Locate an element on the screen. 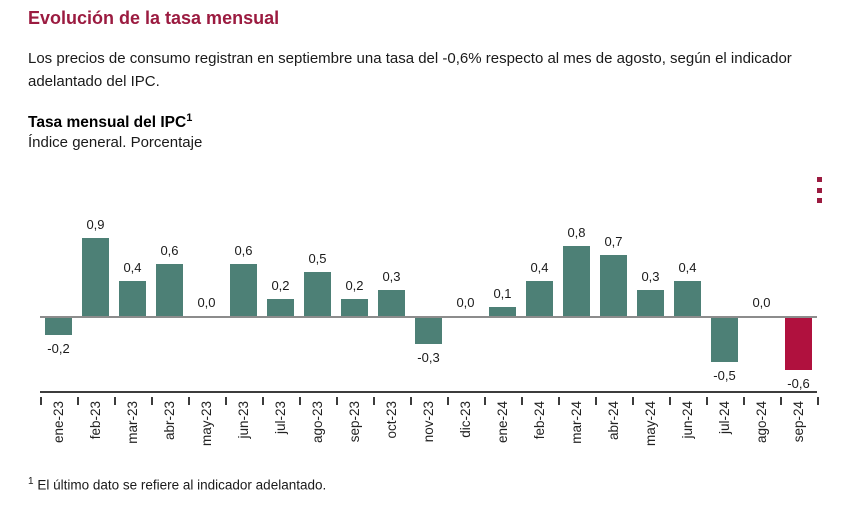 Image resolution: width=864 pixels, height=516 pixels. value-label-jun-23: 0,6 is located at coordinates (243, 250).